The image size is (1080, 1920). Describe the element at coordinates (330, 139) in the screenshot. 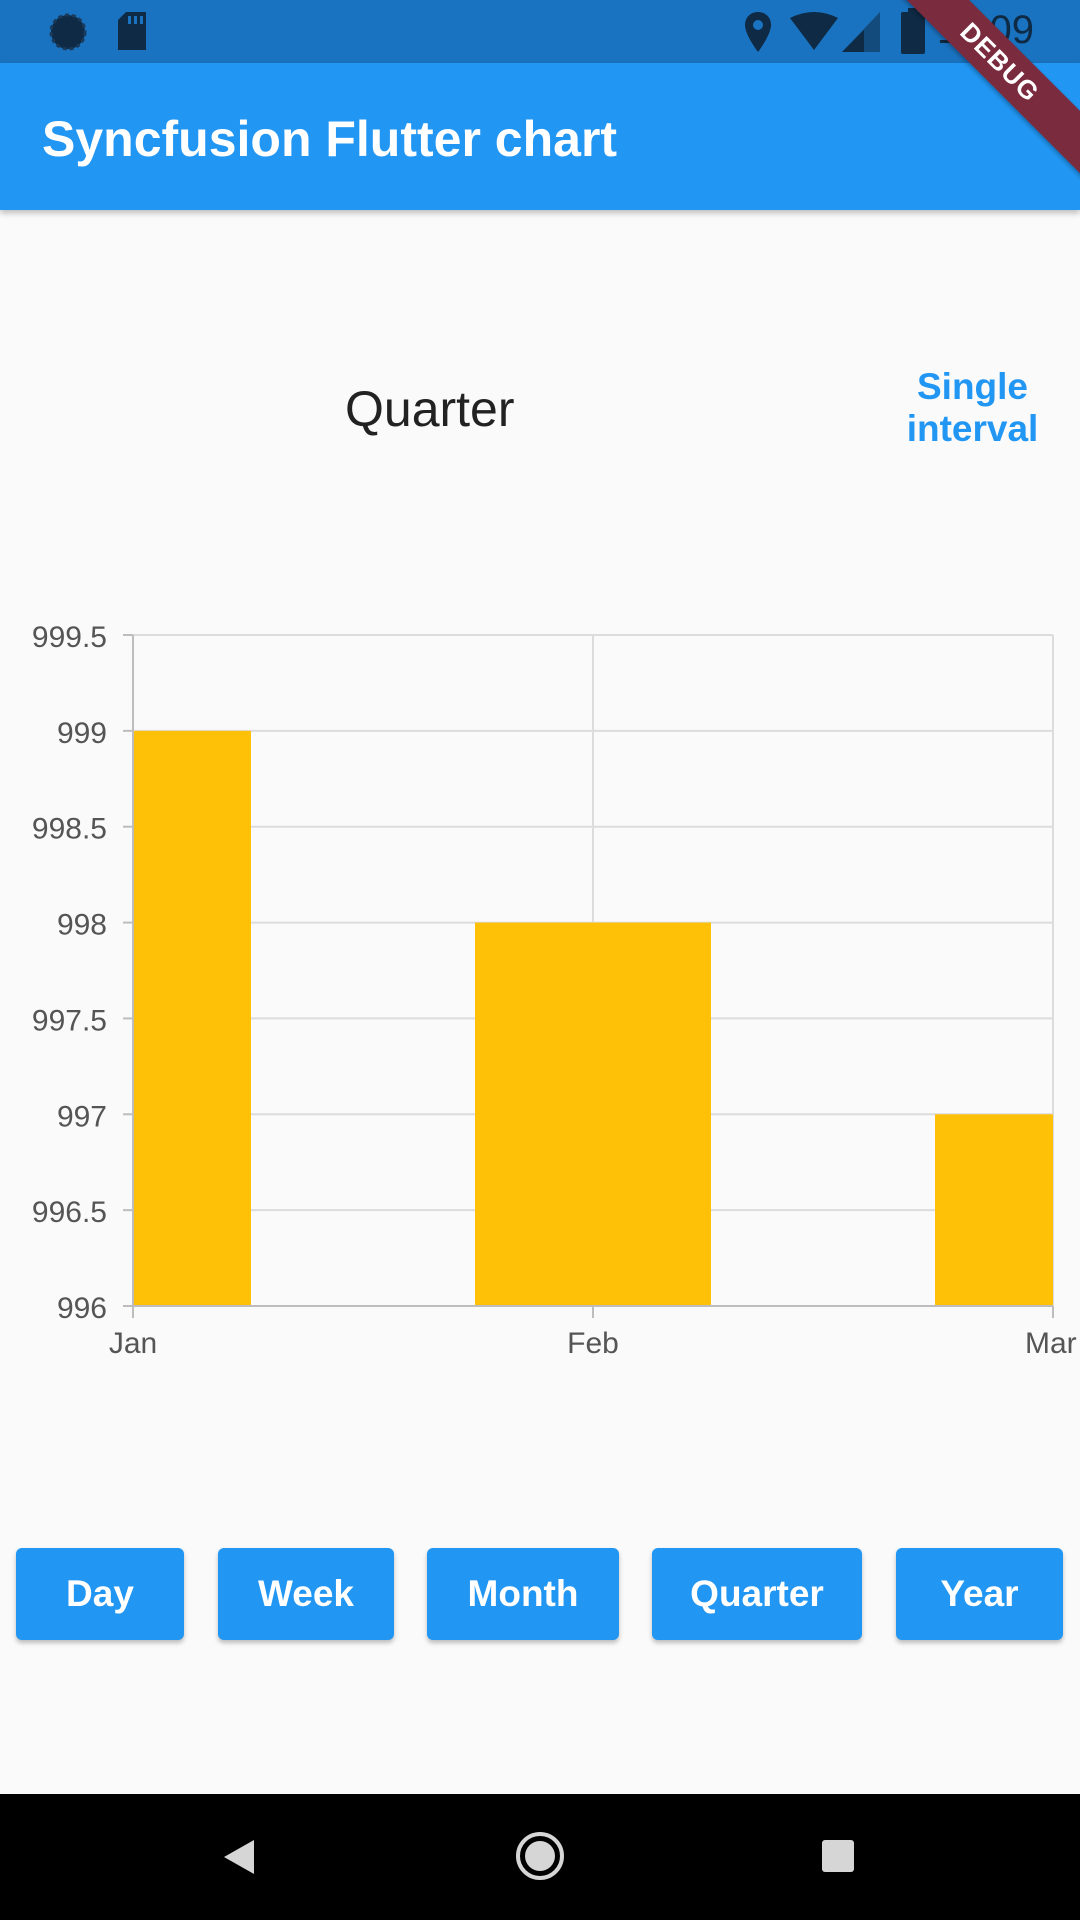

I see `app-title: Syncfusion Flutter chart` at that location.